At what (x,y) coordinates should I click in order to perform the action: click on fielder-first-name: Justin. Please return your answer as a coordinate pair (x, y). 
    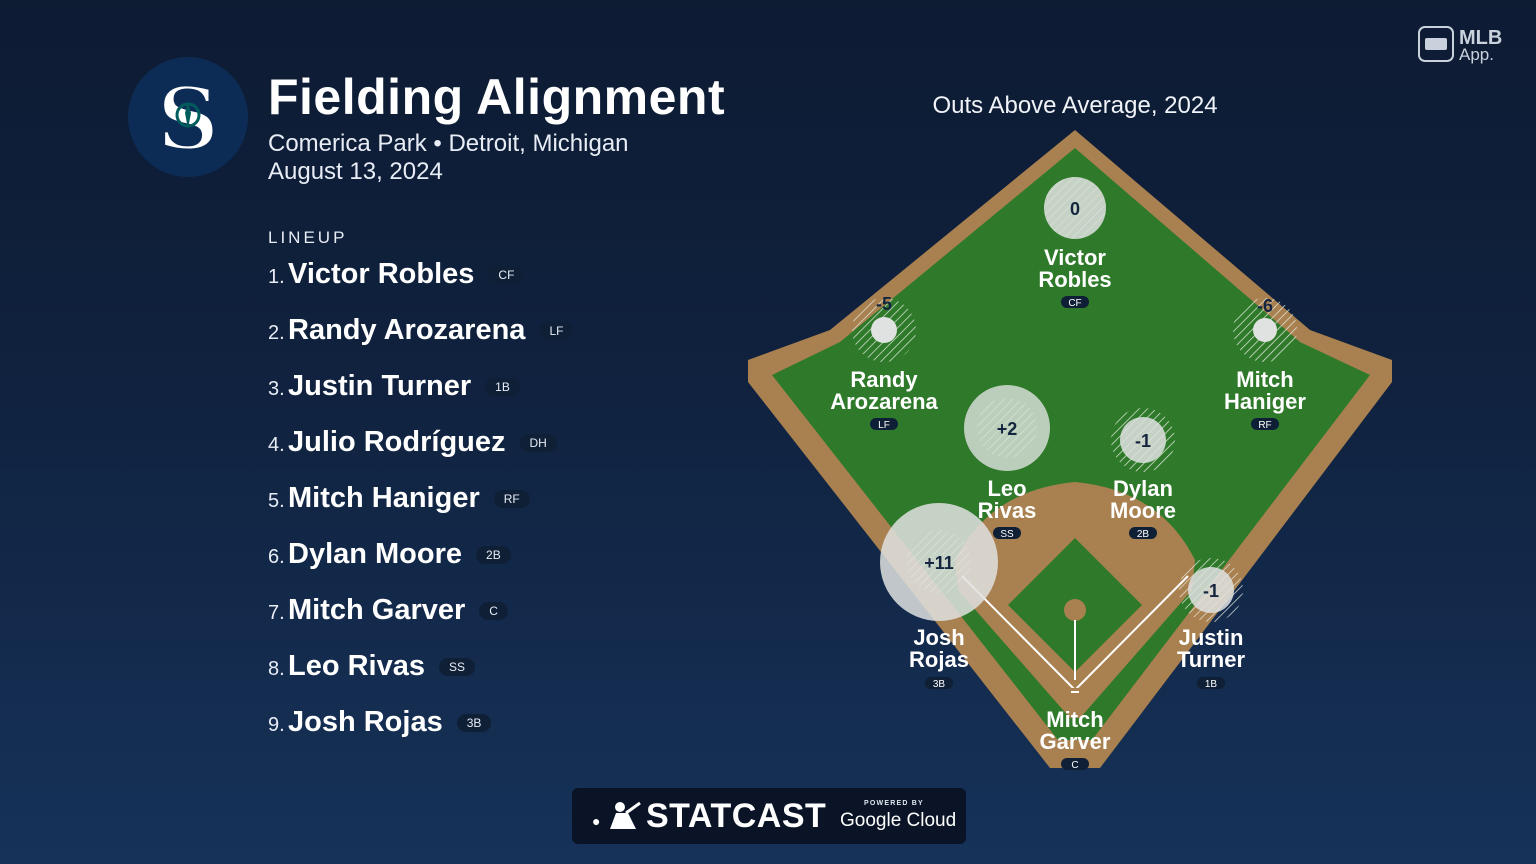
    Looking at the image, I should click on (1211, 637).